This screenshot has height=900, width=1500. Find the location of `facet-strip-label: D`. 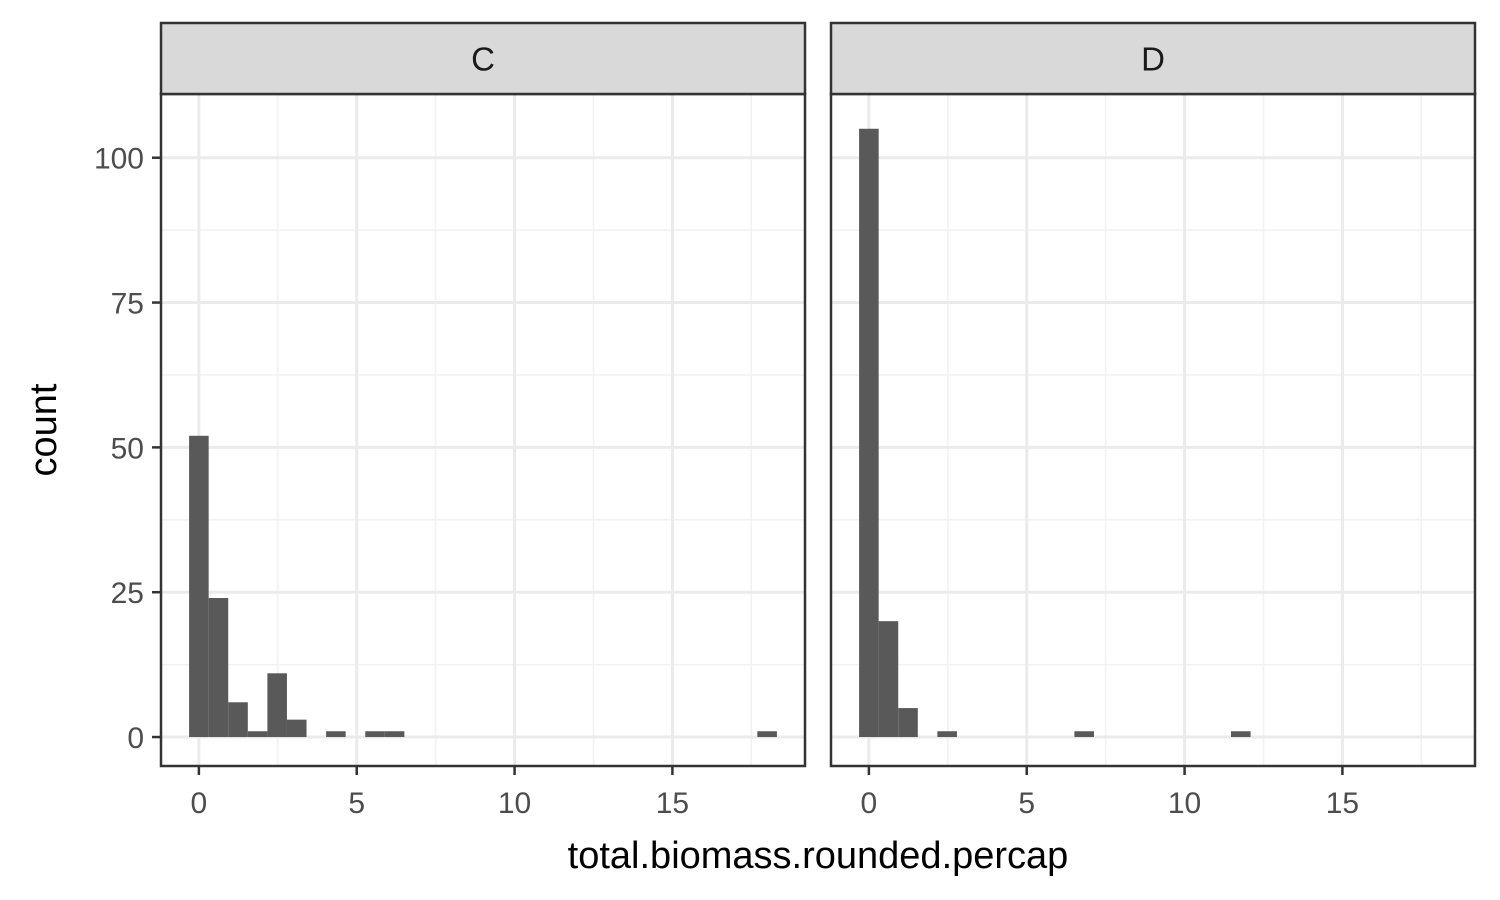

facet-strip-label: D is located at coordinates (1153, 59).